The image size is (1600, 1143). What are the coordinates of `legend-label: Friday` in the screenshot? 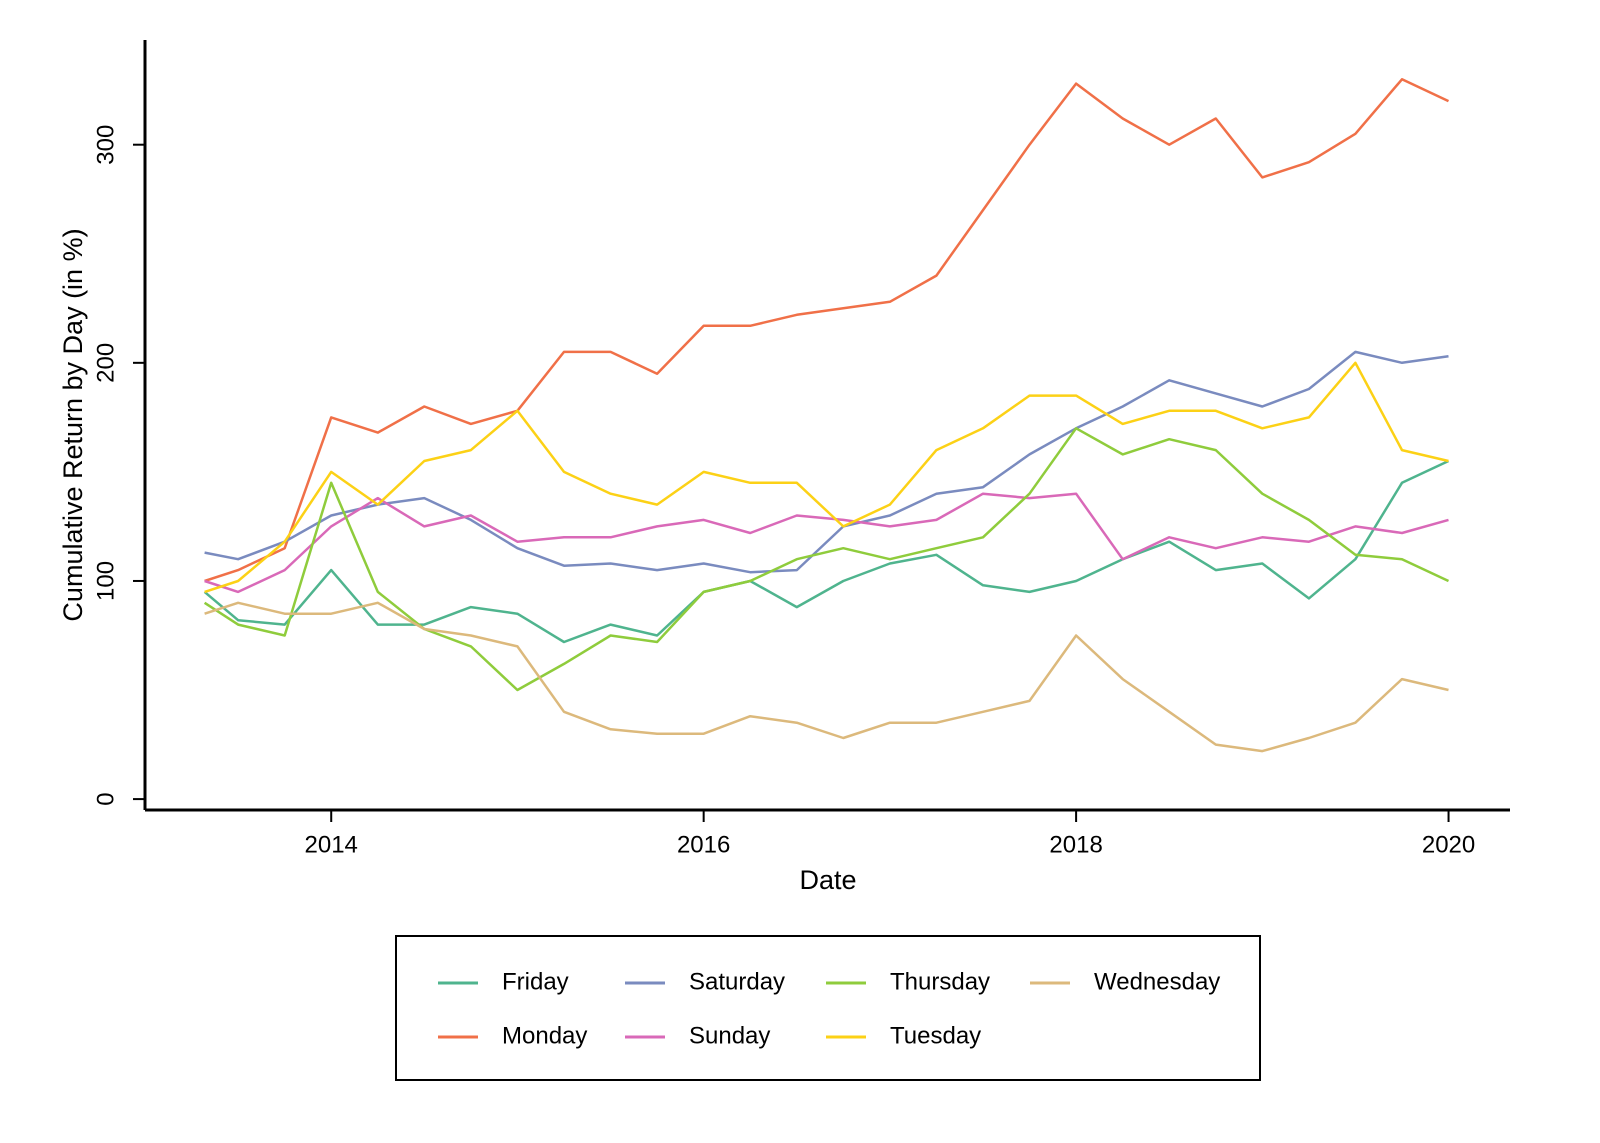 It's located at (535, 981).